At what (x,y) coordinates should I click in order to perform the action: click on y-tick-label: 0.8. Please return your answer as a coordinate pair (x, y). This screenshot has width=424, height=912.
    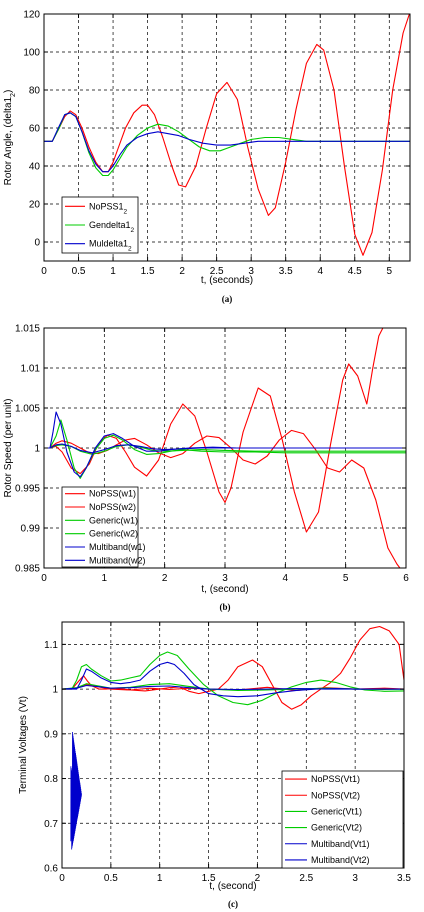
    Looking at the image, I should click on (51, 779).